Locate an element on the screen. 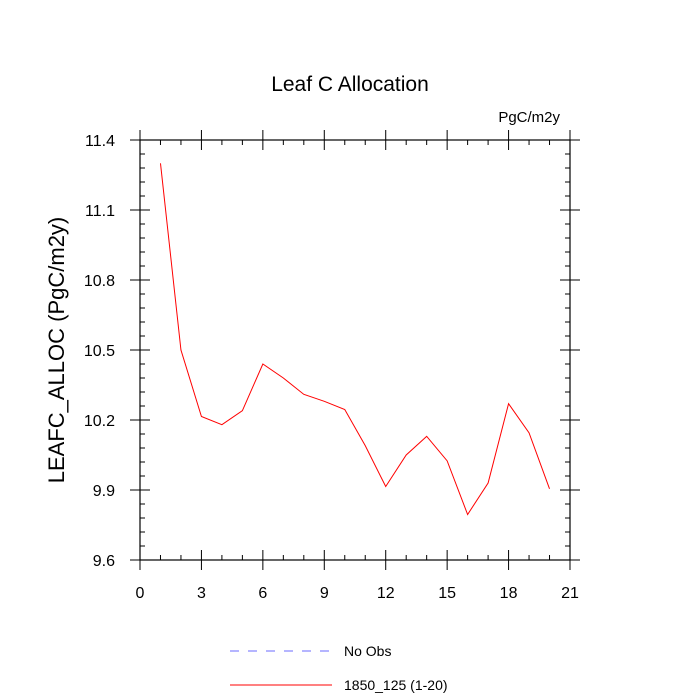 The width and height of the screenshot is (700, 700). legend: No Obs 1850_125 (1-20) is located at coordinates (339, 668).